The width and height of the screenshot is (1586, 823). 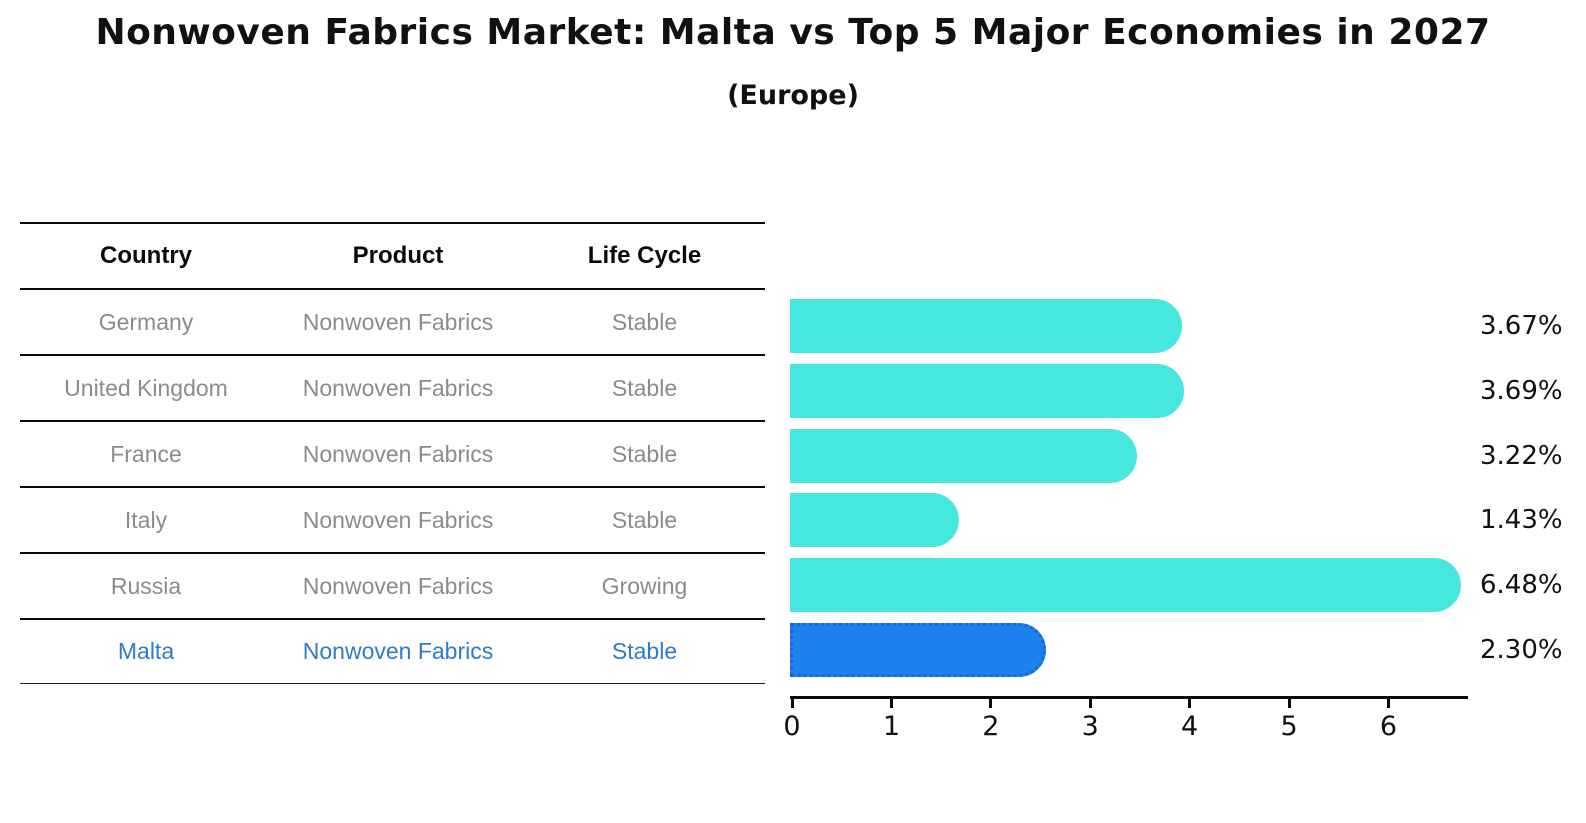 I want to click on x-axis-tick-label: 1, so click(x=891, y=726).